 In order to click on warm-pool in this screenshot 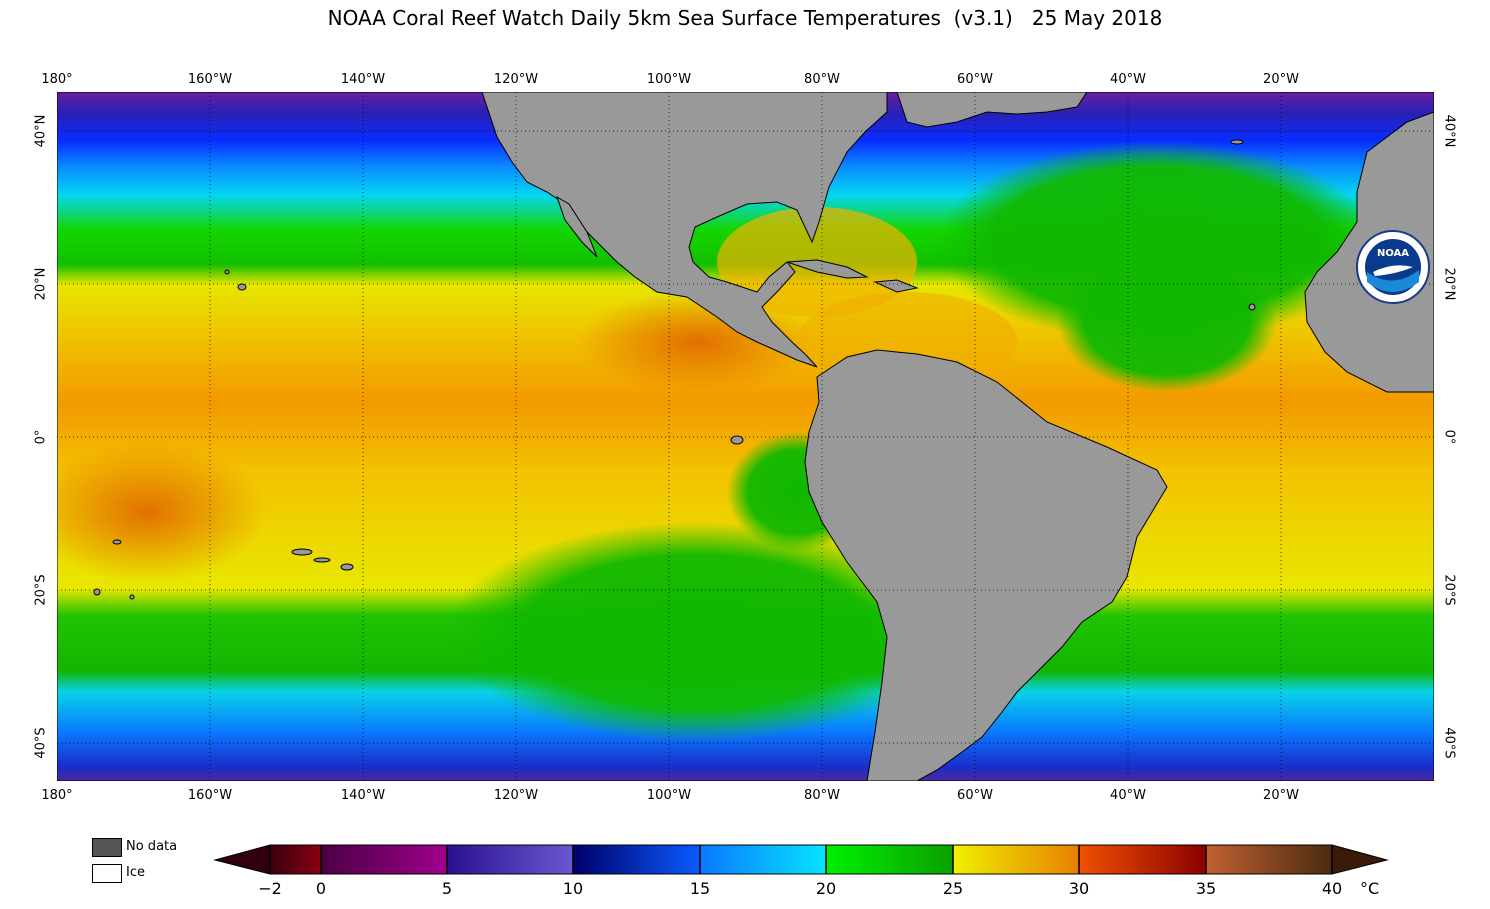, I will do `click(162, 512)`.